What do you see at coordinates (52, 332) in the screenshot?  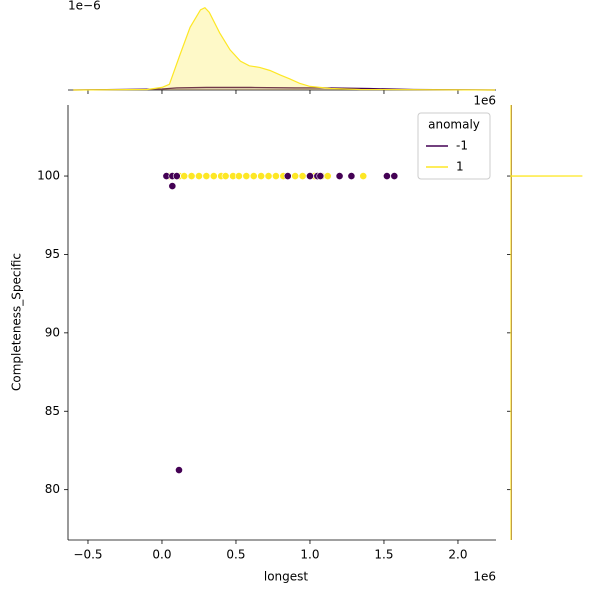 I see `y-tick-label: 90` at bounding box center [52, 332].